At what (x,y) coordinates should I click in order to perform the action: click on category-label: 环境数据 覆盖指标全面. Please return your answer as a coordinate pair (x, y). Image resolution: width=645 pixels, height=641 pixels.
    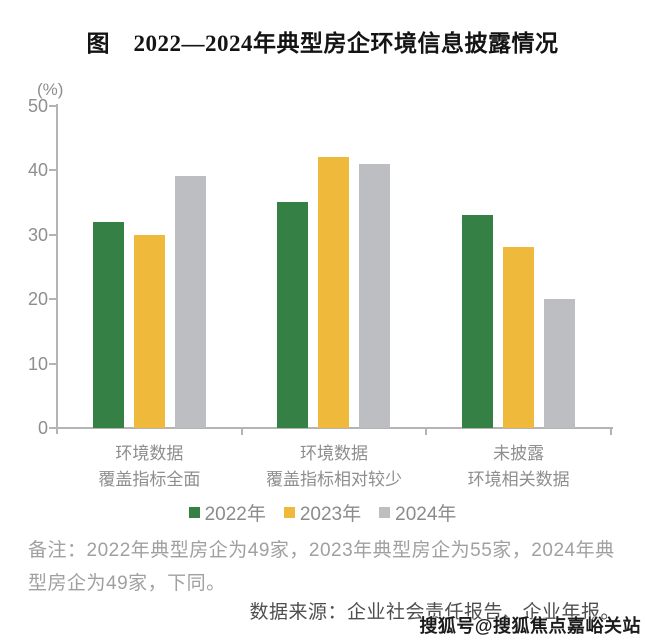
    Looking at the image, I should click on (149, 466).